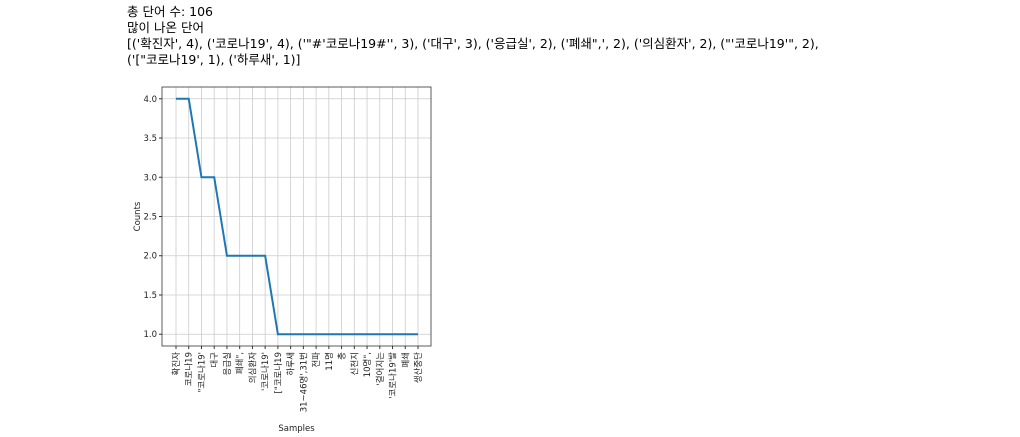  What do you see at coordinates (202, 372) in the screenshot?
I see `x-tick-label: "코로나19'` at bounding box center [202, 372].